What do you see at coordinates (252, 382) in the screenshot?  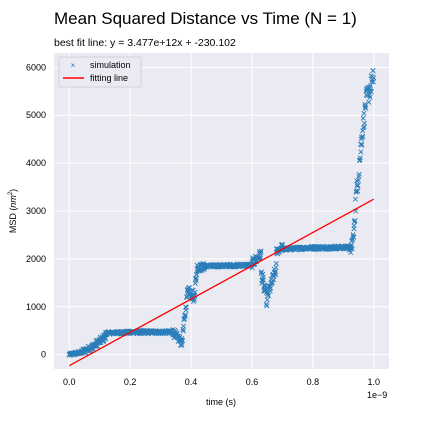 I see `x-tick-label: 0.6` at bounding box center [252, 382].